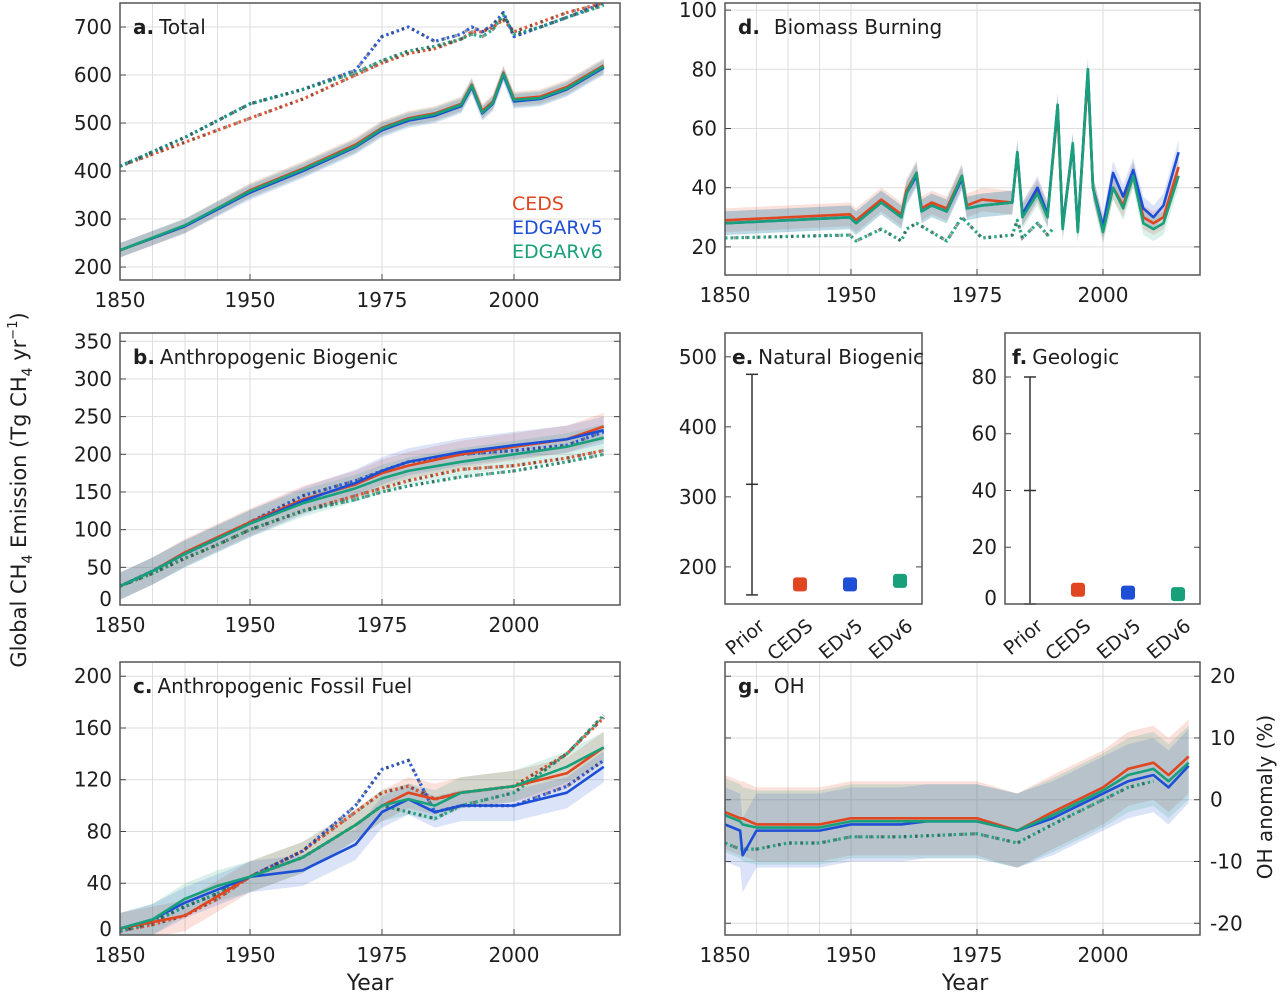 The image size is (1280, 998). I want to click on y-axis-label: Global CH4 Emission (Tg CH4 yr−1), so click(21, 489).